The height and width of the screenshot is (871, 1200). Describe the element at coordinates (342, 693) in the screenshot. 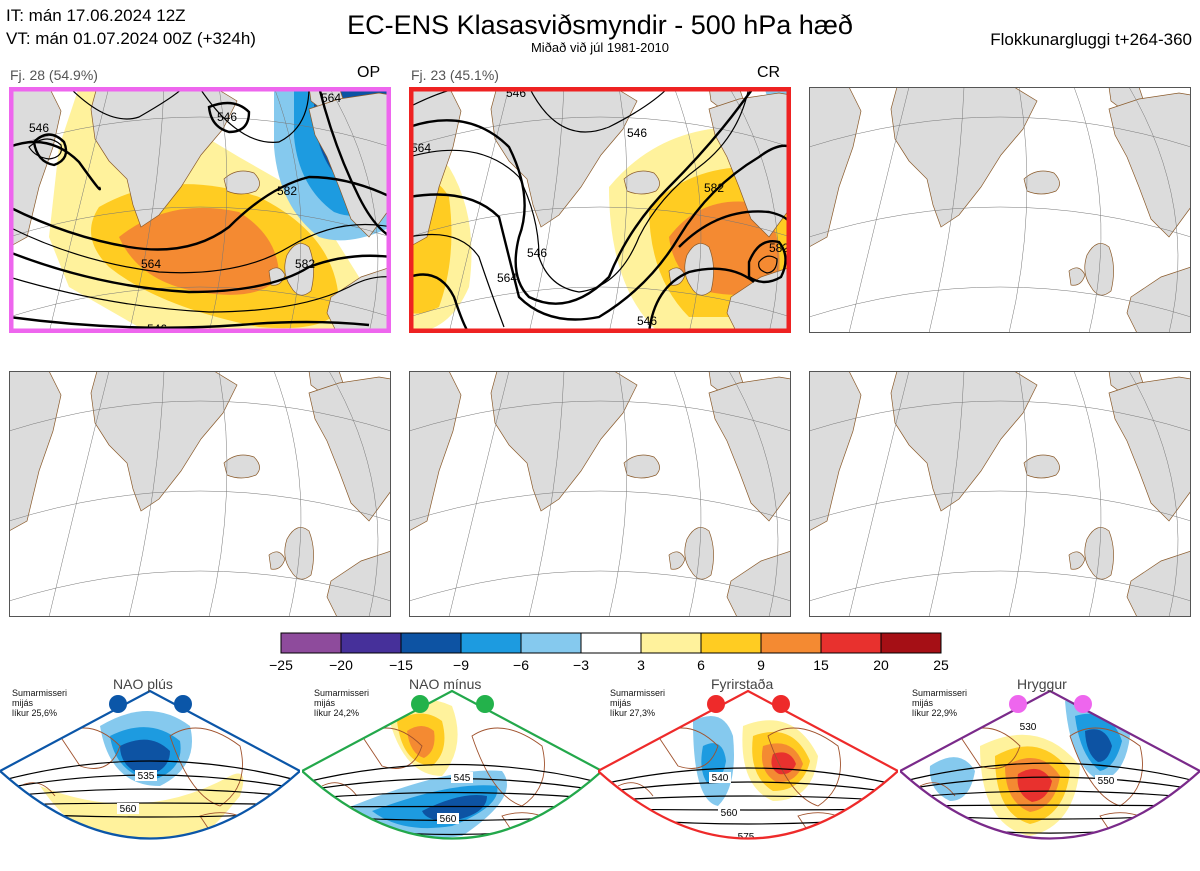

I see `regime-season: Sumarmisseri` at that location.